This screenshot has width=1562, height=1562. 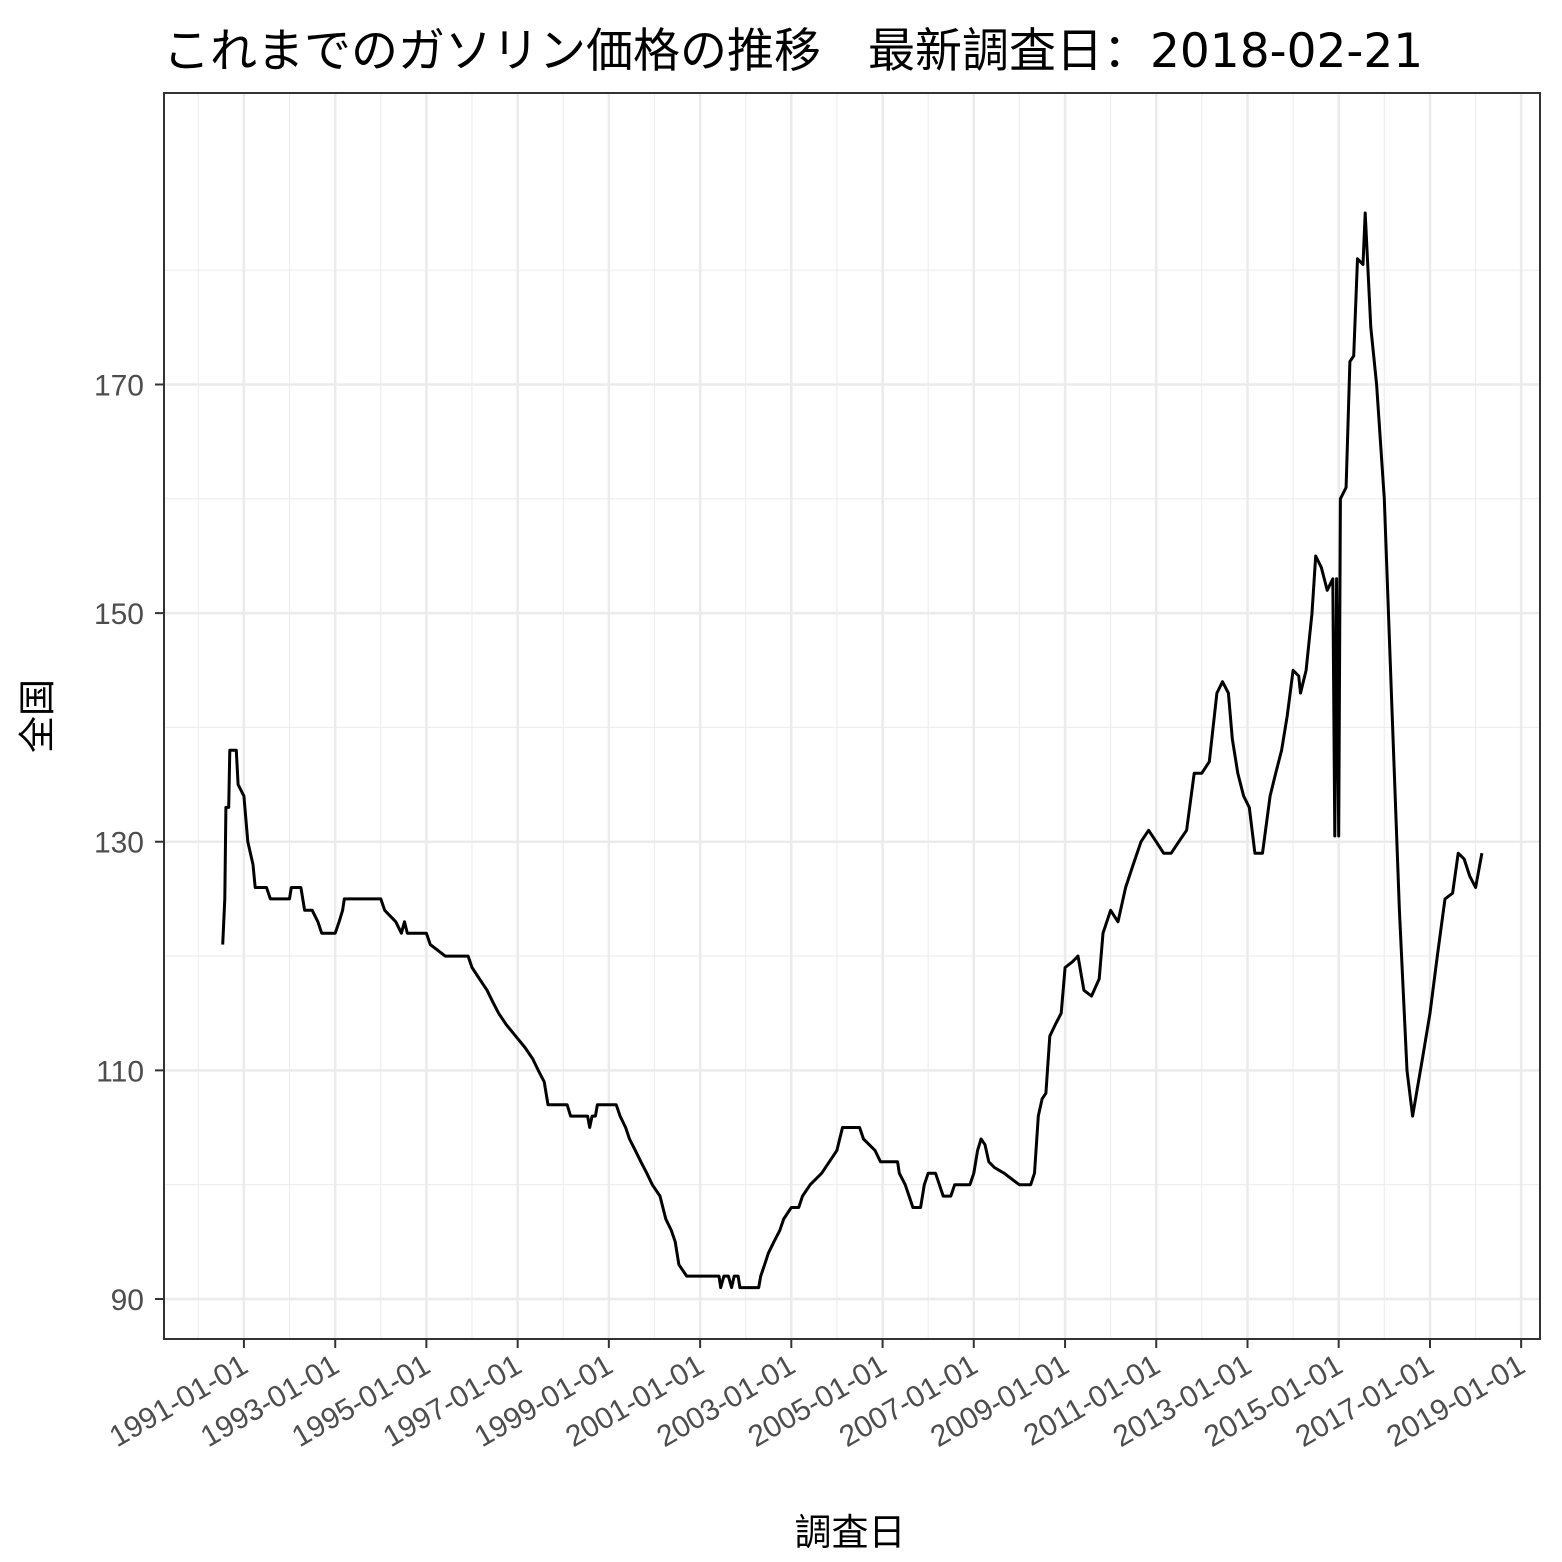 What do you see at coordinates (127, 1300) in the screenshot?
I see `y-tick-label: 90` at bounding box center [127, 1300].